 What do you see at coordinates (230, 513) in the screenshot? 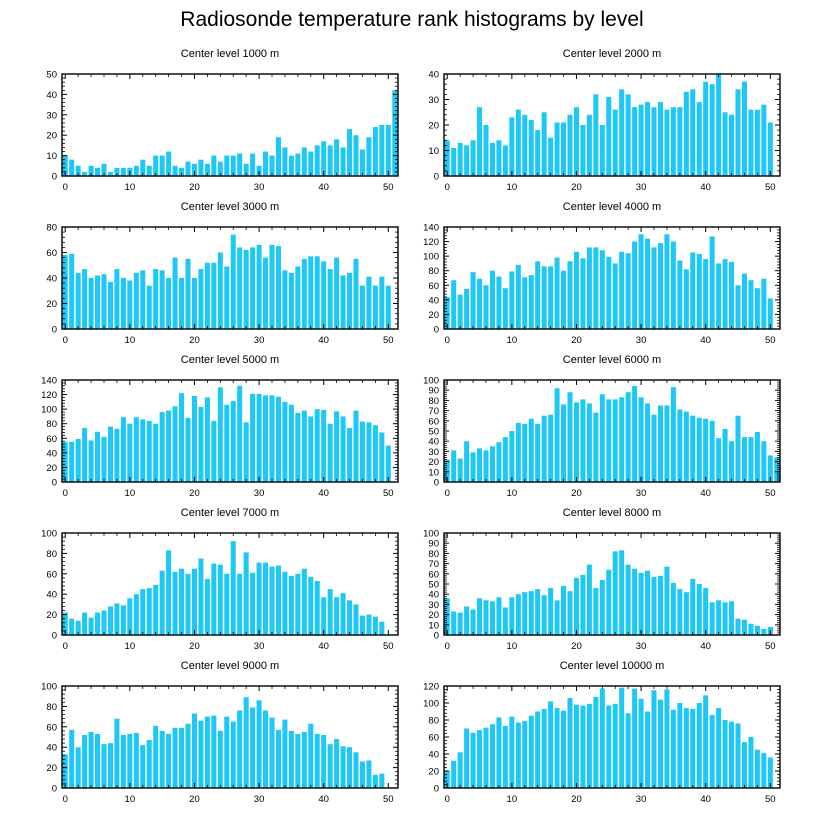
I see `panel-title: Center level 7000 m` at bounding box center [230, 513].